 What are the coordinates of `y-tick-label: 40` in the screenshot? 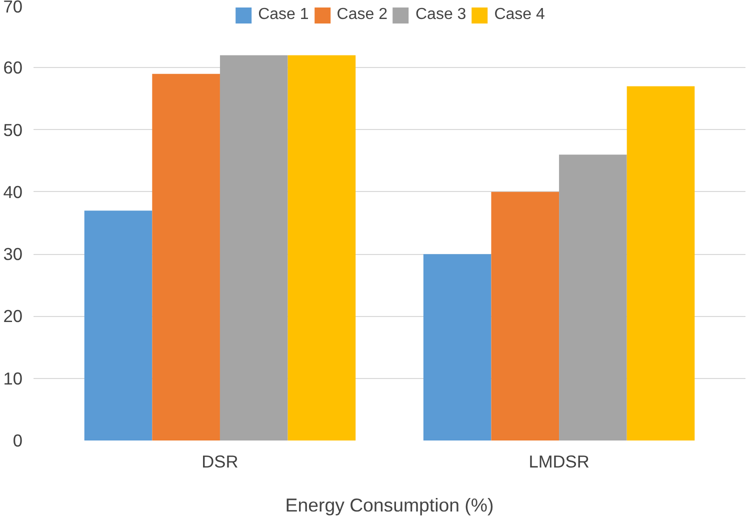 It's located at (13, 192).